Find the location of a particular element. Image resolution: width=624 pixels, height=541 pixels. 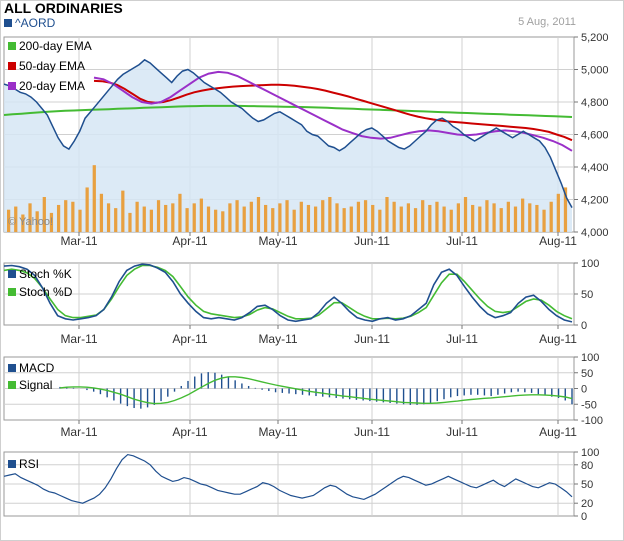

y-tick-label: 20 is located at coordinates (587, 504).